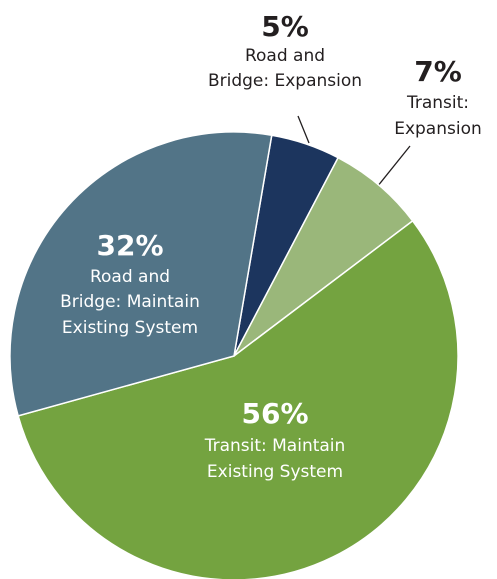 This screenshot has width=497, height=579. What do you see at coordinates (285, 26) in the screenshot?
I see `value-label: 5%` at bounding box center [285, 26].